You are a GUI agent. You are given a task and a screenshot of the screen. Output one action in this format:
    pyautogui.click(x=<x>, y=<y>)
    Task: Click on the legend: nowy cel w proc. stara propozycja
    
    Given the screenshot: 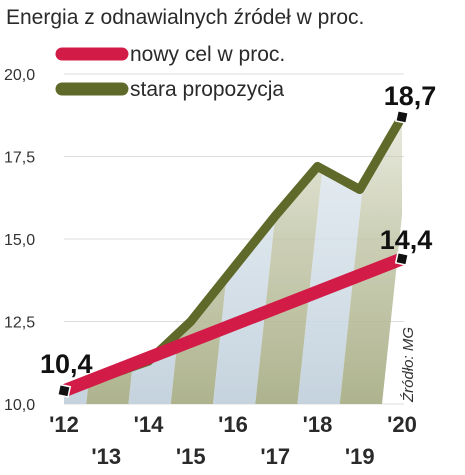 What is the action you would take?
    pyautogui.click(x=170, y=72)
    